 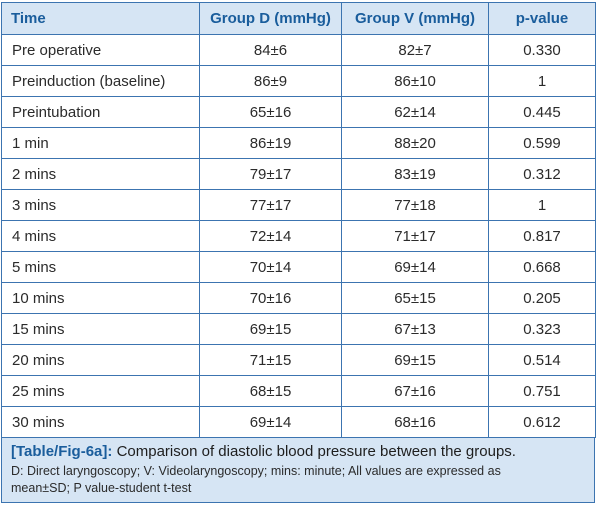 What do you see at coordinates (415, 391) in the screenshot?
I see `cell-group-v: 67±16` at bounding box center [415, 391].